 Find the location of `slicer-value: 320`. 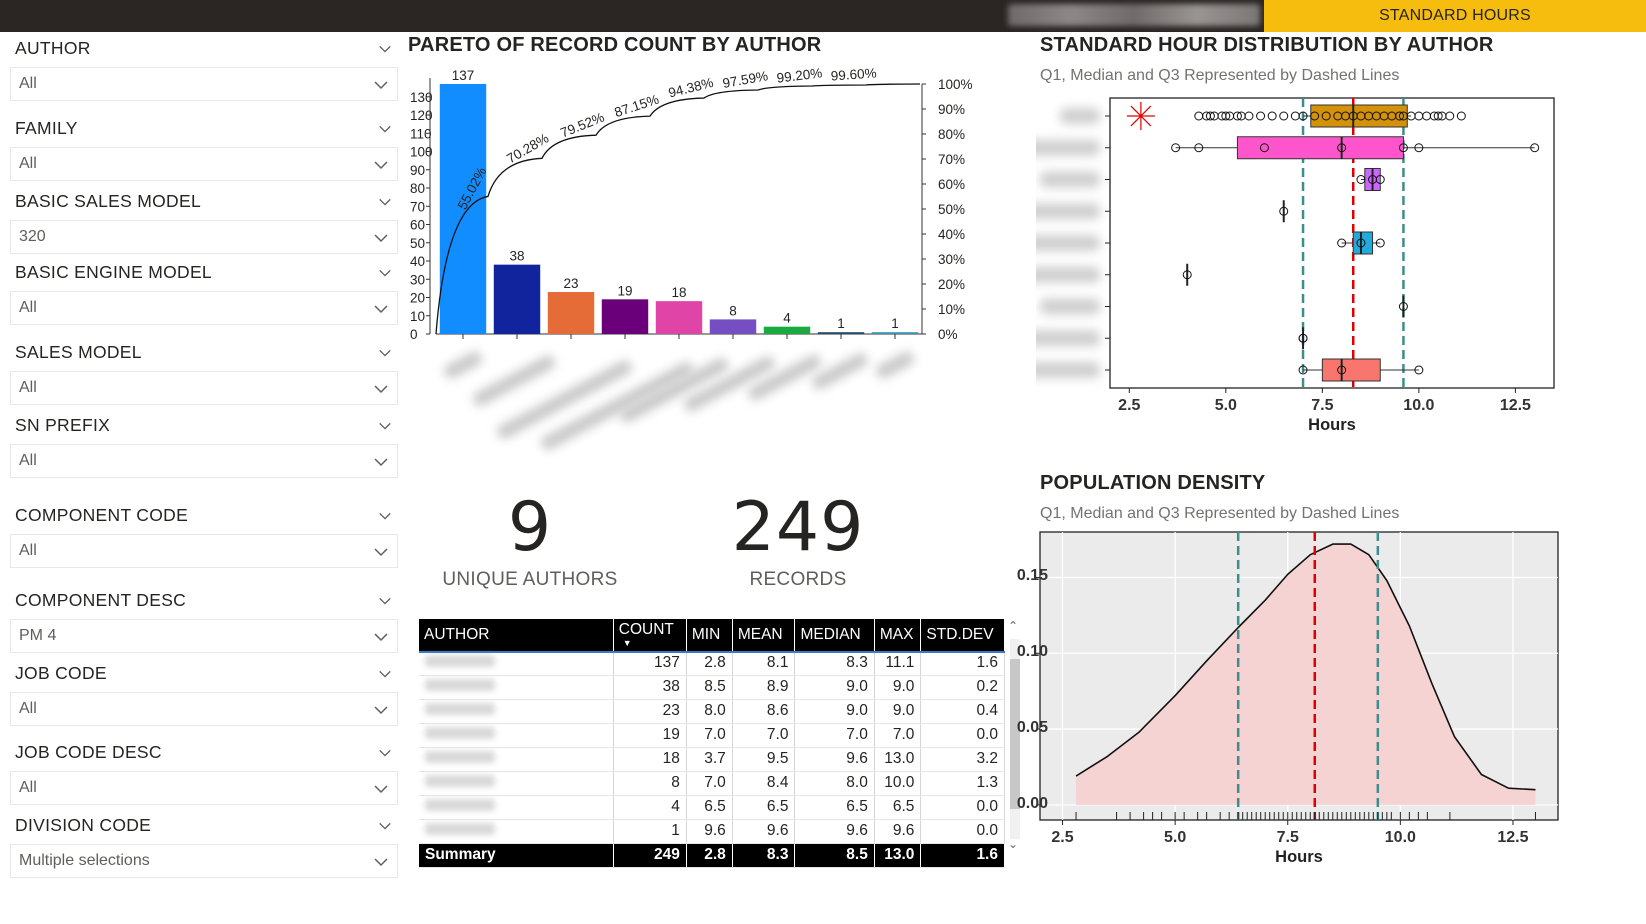

slicer-value: 320 is located at coordinates (32, 236).